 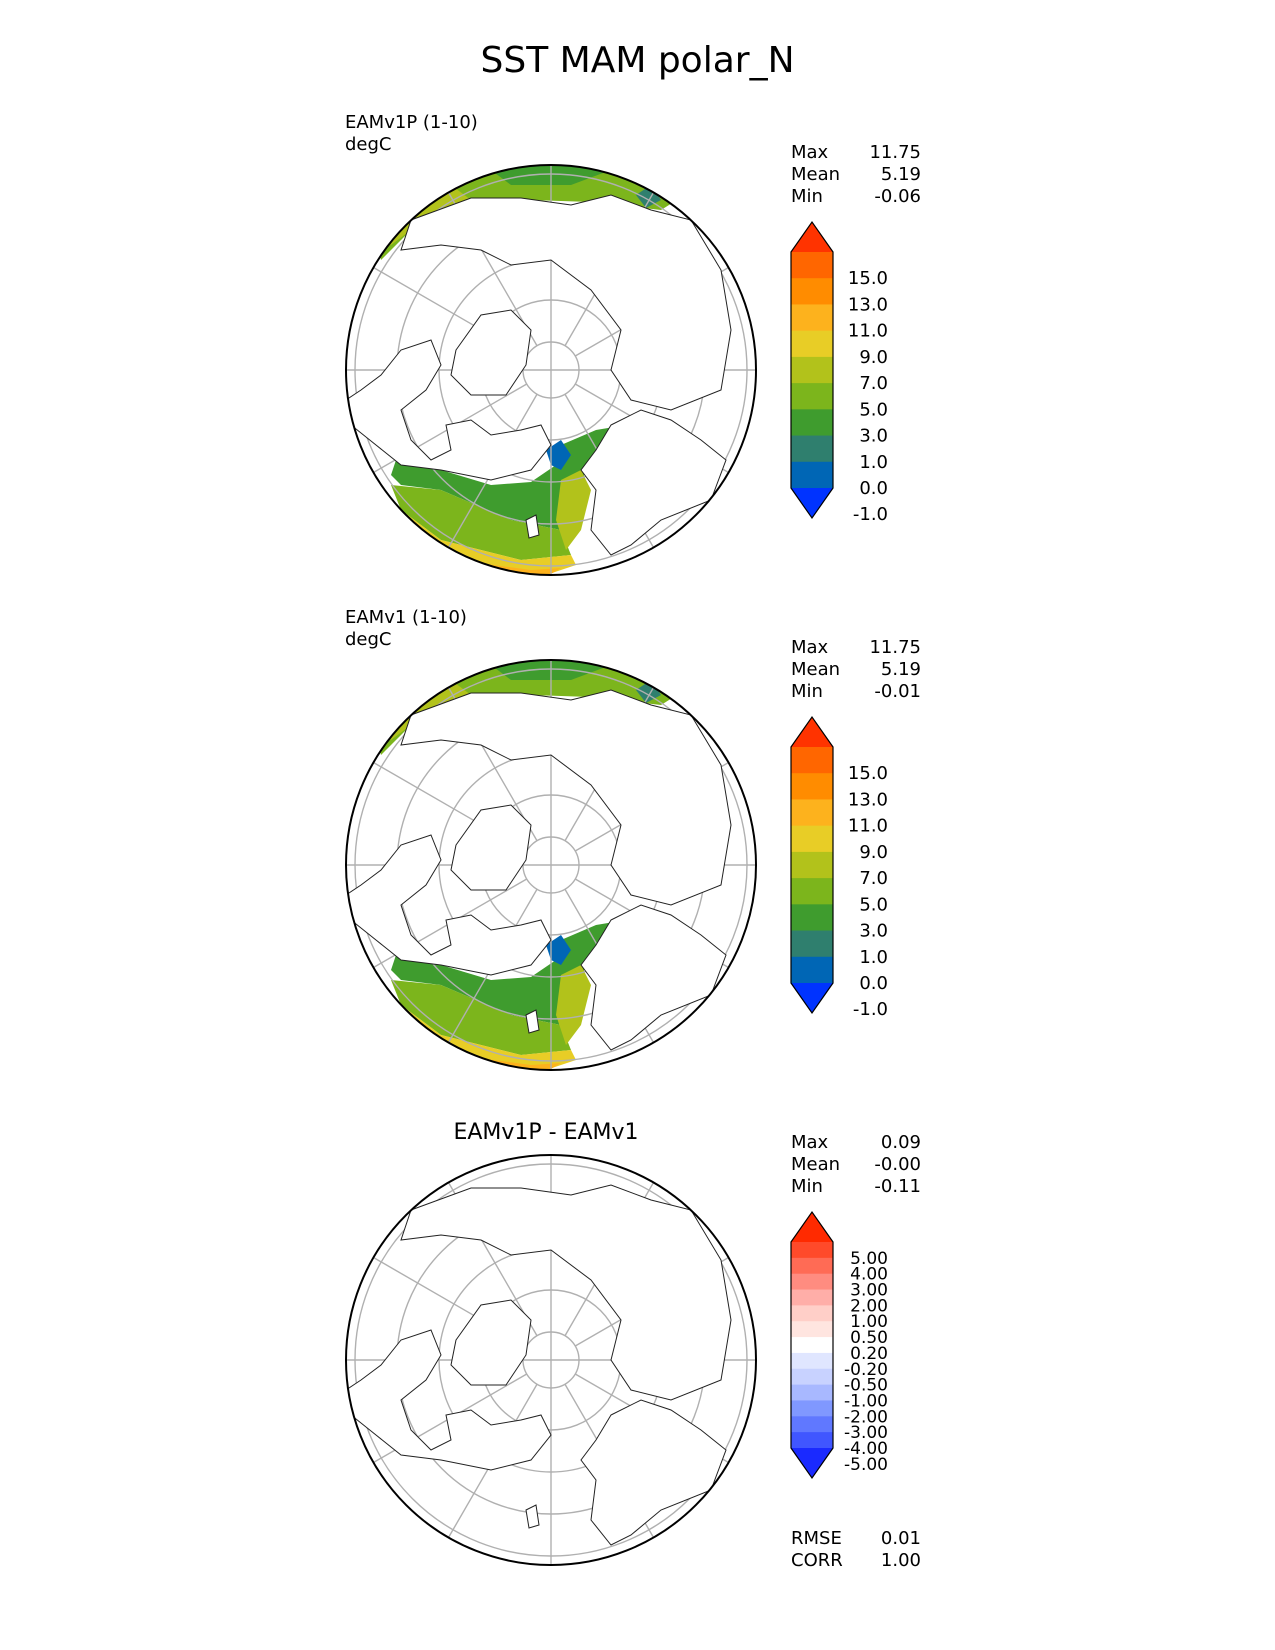 I want to click on stat-value: -0.06, so click(x=897, y=196).